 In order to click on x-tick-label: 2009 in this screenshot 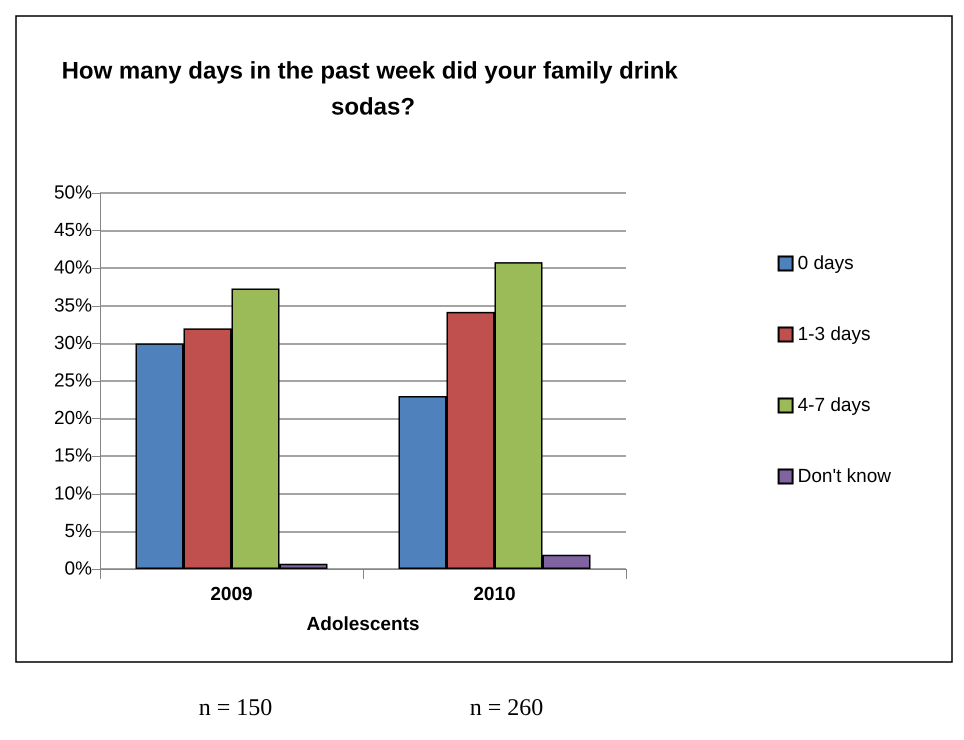, I will do `click(231, 594)`.